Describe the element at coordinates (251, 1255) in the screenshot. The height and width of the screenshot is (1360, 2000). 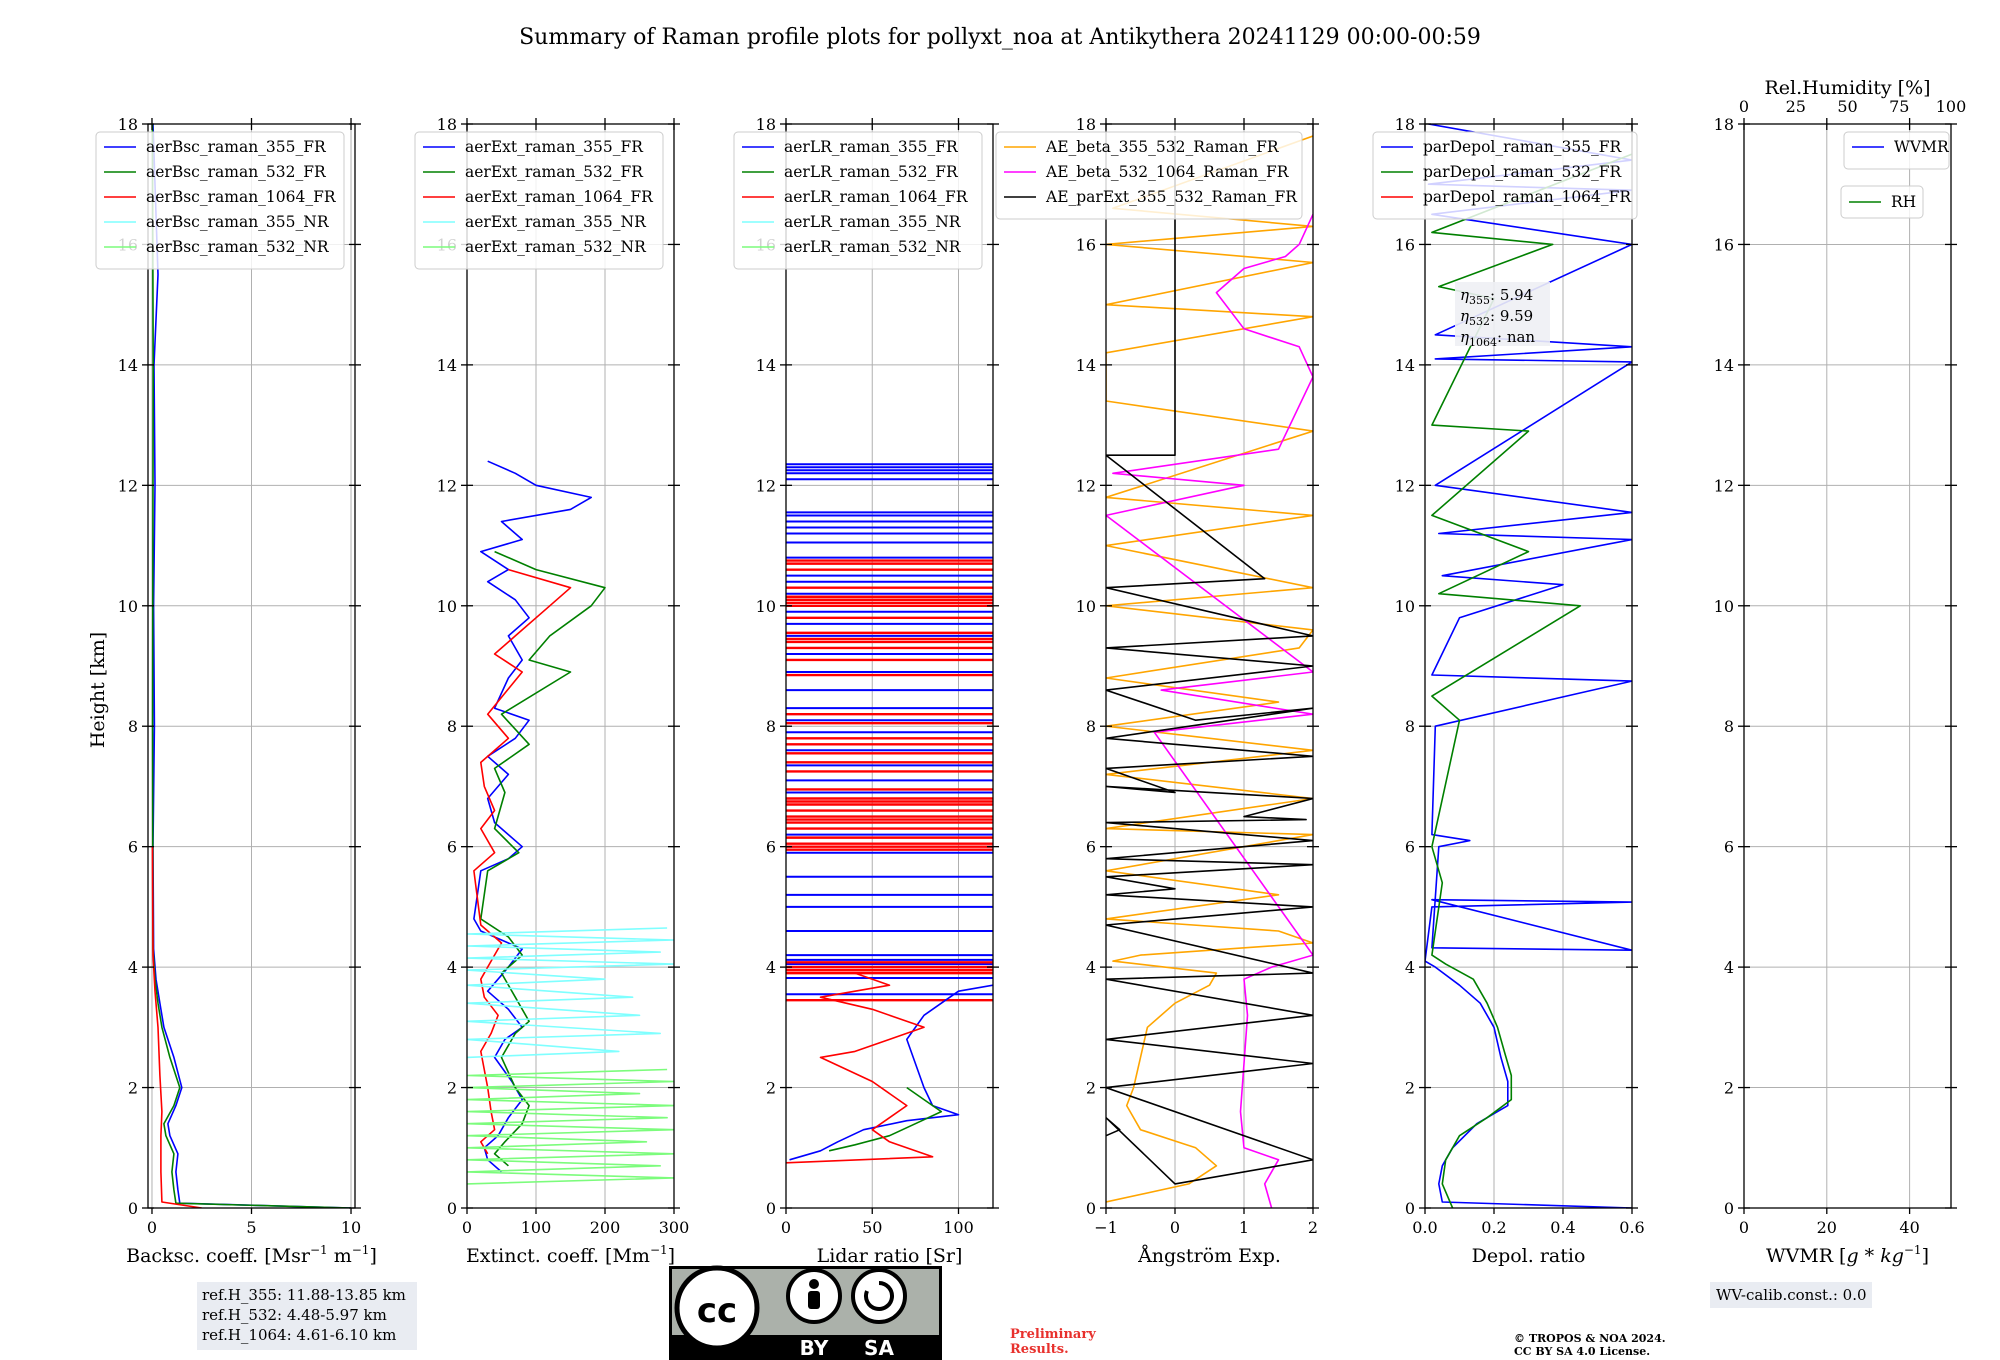
I see `x-axis-label: Backsc. coeff. [Msr−1 m−1]` at that location.